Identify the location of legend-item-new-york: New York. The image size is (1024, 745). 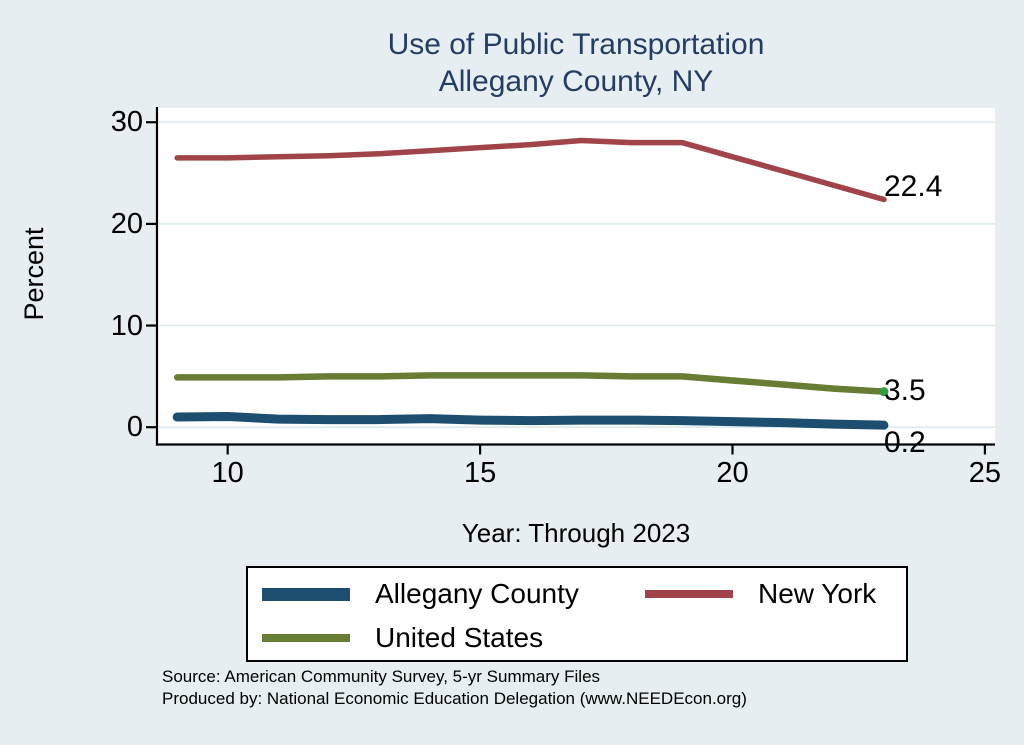
(760, 594).